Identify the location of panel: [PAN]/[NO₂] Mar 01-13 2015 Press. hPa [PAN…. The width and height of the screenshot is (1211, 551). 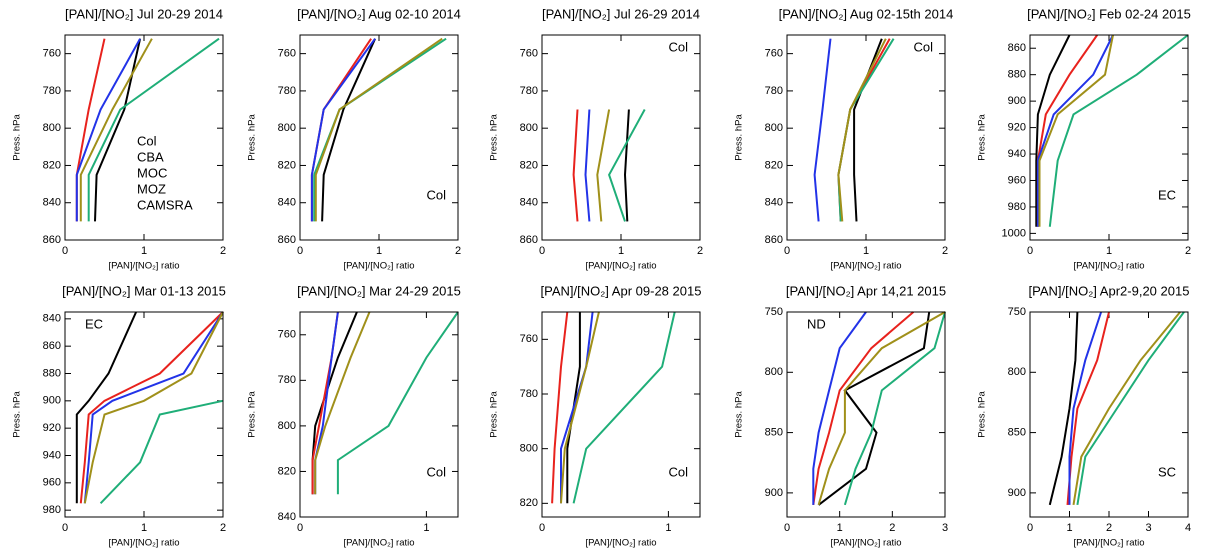
(119, 415).